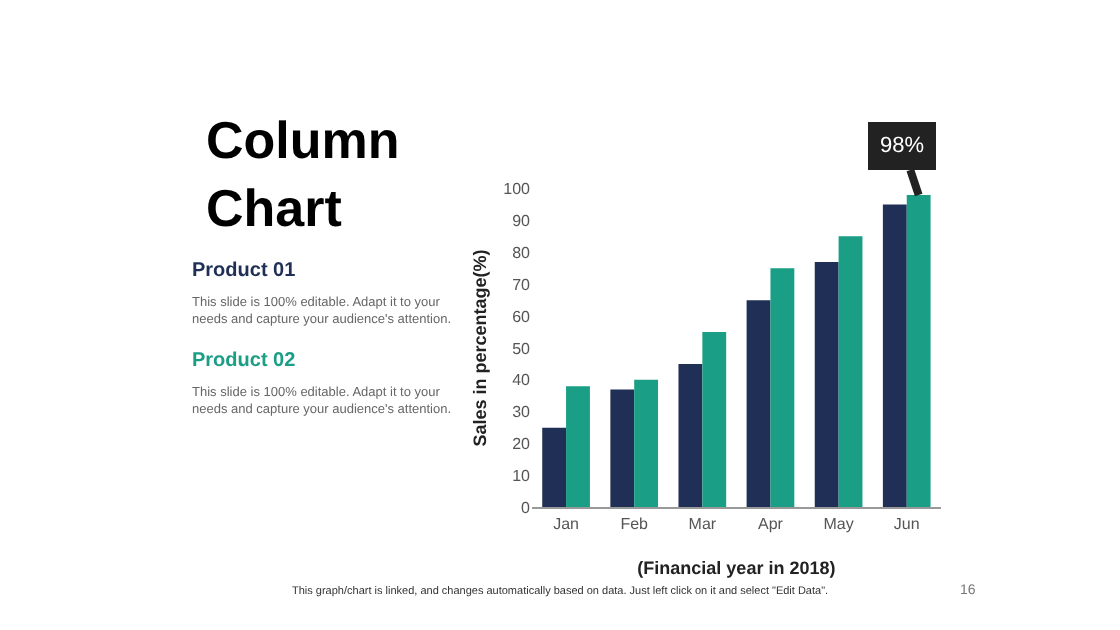  I want to click on y-tick-label: 10, so click(522, 476).